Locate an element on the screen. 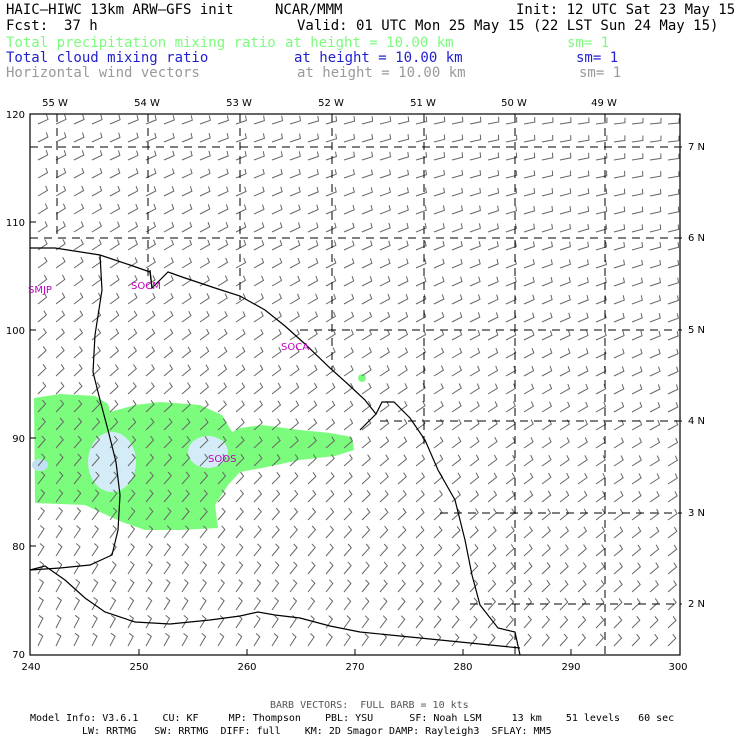  lat-label: 5 N is located at coordinates (696, 330).